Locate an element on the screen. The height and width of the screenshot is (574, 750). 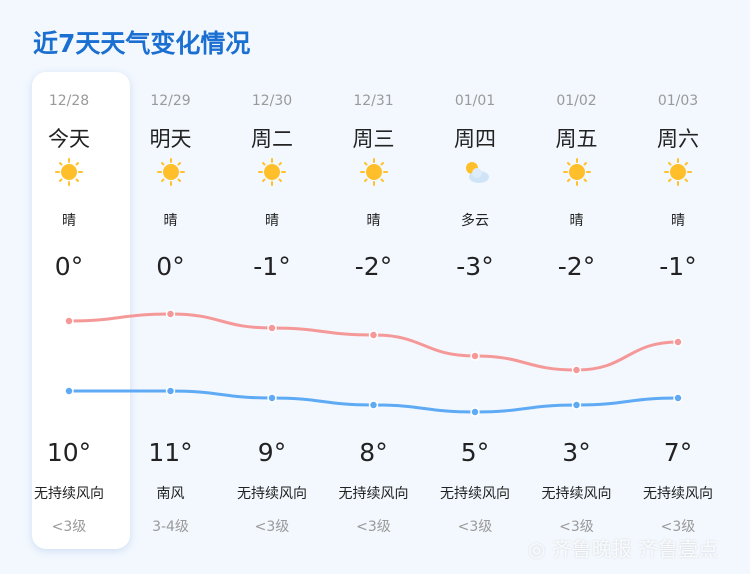
high-temp: 10° is located at coordinates (69, 452).